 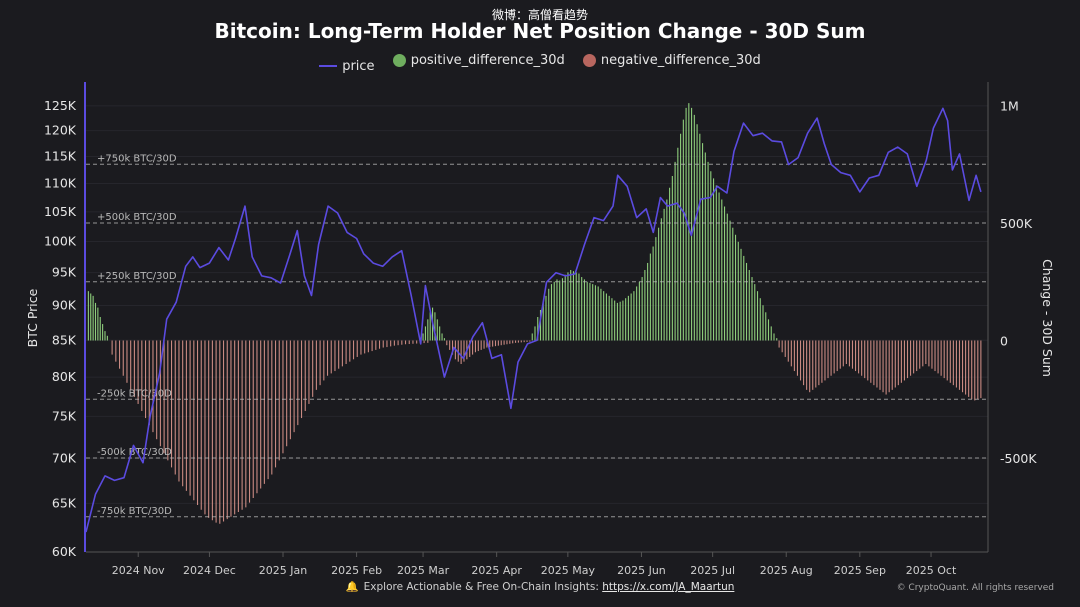 I want to click on reference-line-label: -500k BTC/30D, so click(x=134, y=452).